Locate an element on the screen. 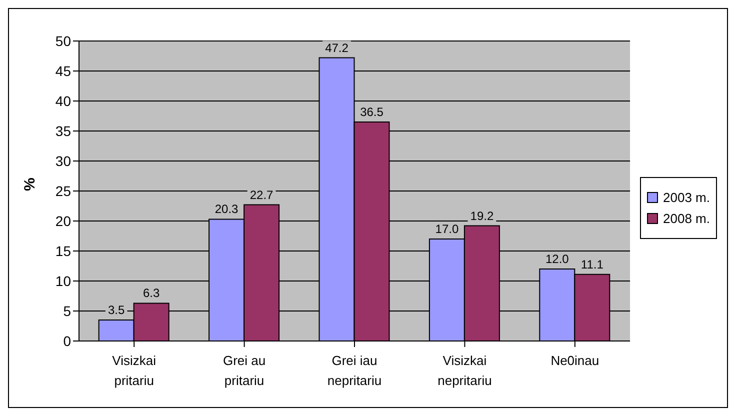 The height and width of the screenshot is (416, 737). y-tick-label: 25 is located at coordinates (63, 190).